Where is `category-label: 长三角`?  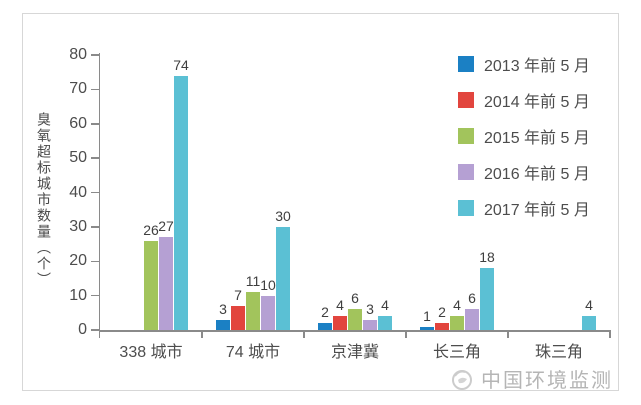 category-label: 长三角 is located at coordinates (456, 352).